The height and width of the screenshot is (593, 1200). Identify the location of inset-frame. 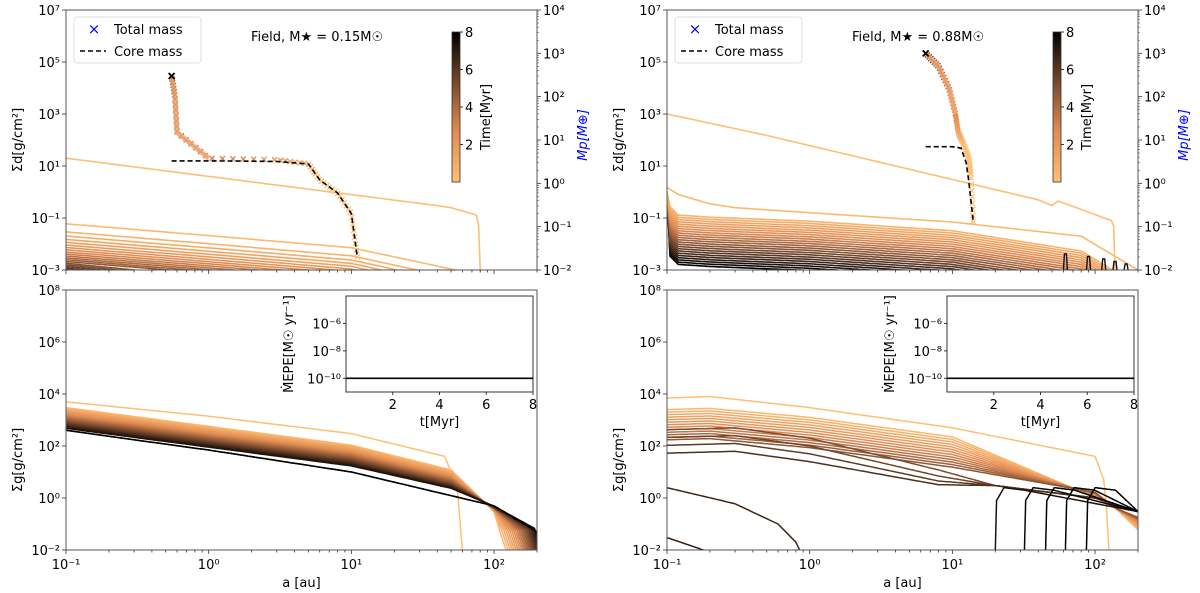
(1040, 344).